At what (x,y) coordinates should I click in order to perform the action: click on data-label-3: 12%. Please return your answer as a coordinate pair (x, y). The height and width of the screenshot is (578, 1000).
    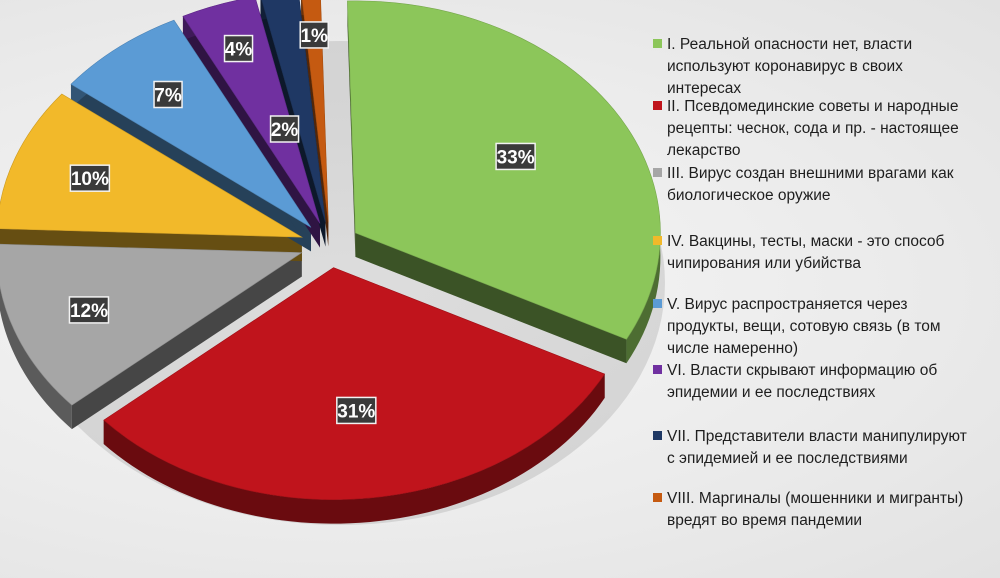
    Looking at the image, I should click on (89, 310).